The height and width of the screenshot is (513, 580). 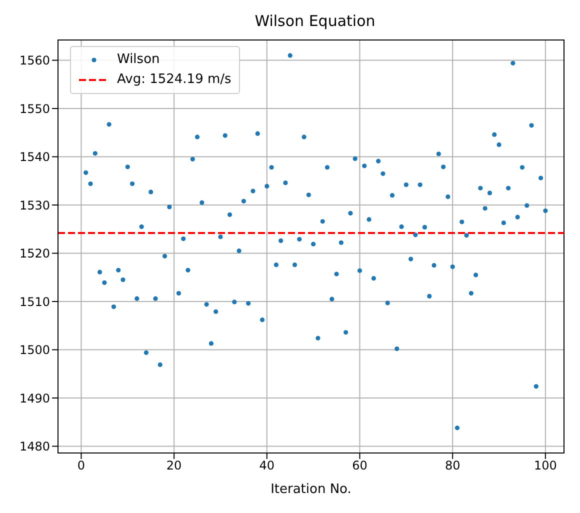 What do you see at coordinates (311, 489) in the screenshot?
I see `x-axis-title: Iteration No.` at bounding box center [311, 489].